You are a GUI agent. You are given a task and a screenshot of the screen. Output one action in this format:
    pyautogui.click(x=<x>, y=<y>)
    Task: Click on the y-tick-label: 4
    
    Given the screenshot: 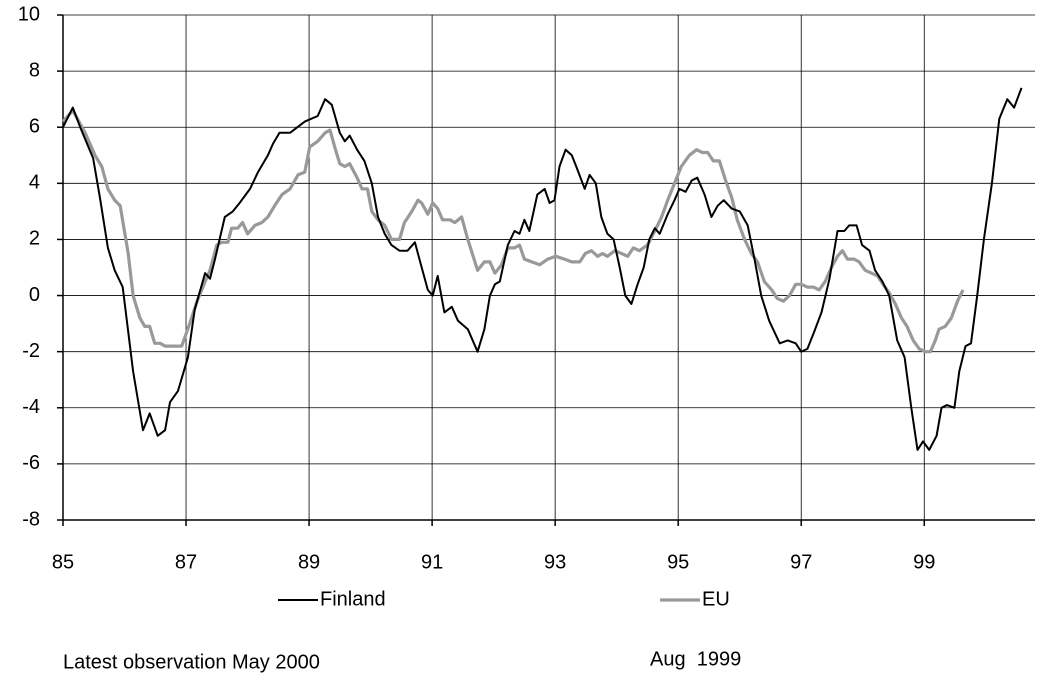 What is the action you would take?
    pyautogui.click(x=34, y=183)
    